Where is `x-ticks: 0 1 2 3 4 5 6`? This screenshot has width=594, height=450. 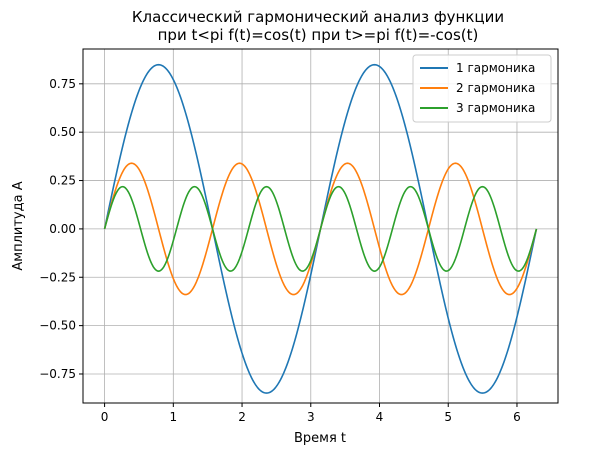
x-ticks: 0 1 2 3 4 5 6 is located at coordinates (311, 413).